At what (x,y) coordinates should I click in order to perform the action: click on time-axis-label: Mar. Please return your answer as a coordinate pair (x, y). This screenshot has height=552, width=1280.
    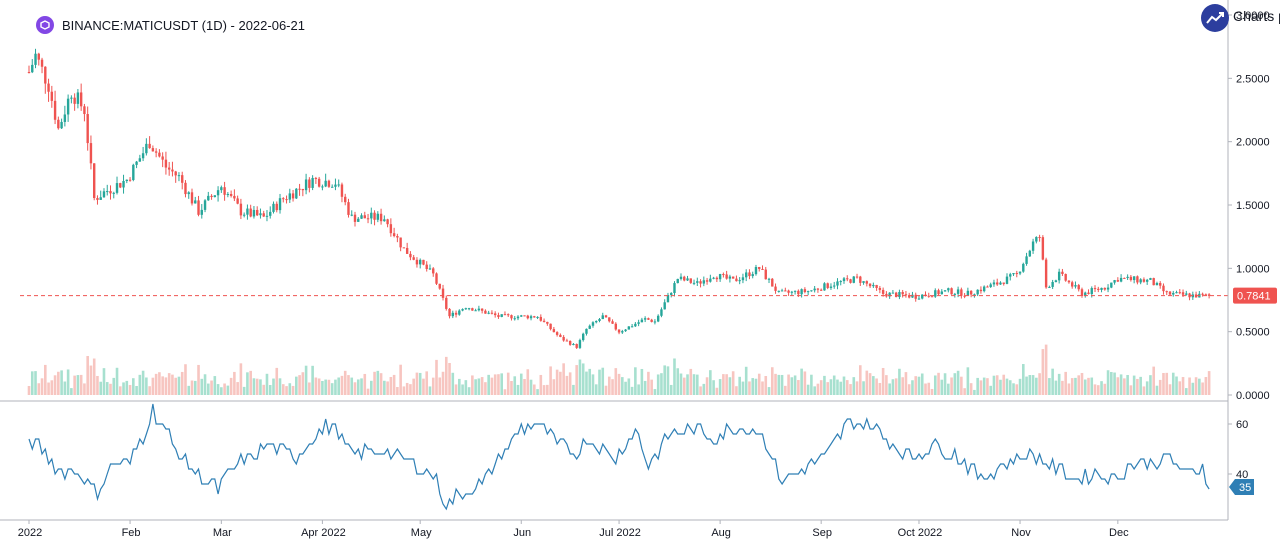
    Looking at the image, I should click on (222, 533).